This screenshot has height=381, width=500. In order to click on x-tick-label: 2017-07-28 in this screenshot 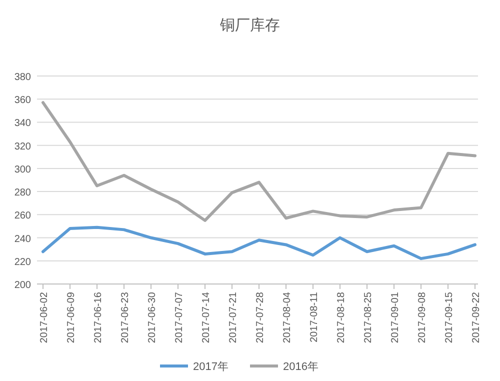, I will do `click(260, 318)`.